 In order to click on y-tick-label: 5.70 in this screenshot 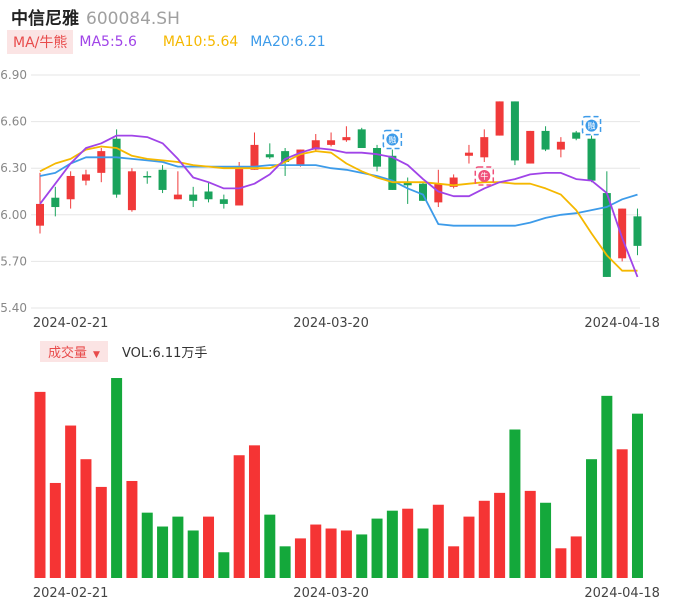, I will do `click(13, 261)`.